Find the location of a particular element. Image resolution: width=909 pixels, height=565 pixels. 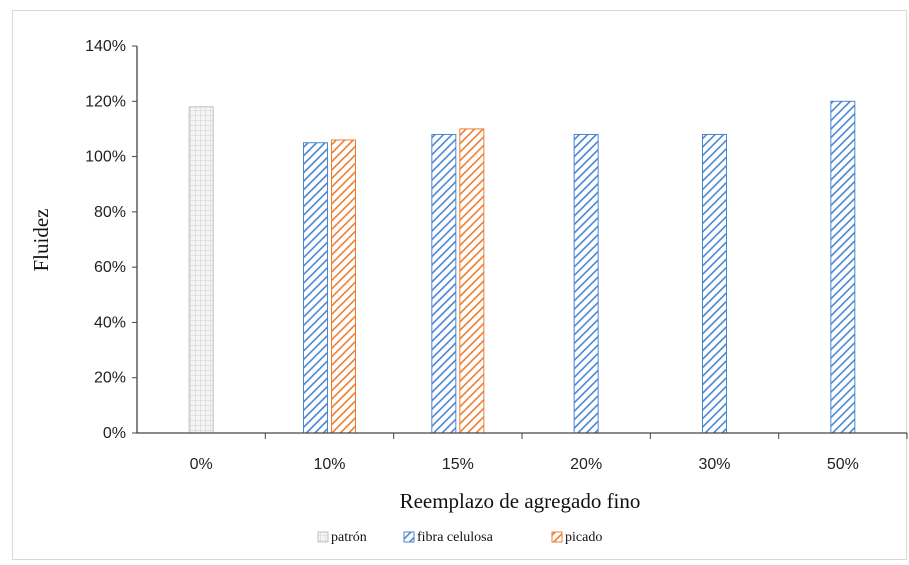

x-axis-title: Reemplazo de agregado fino is located at coordinates (520, 501).